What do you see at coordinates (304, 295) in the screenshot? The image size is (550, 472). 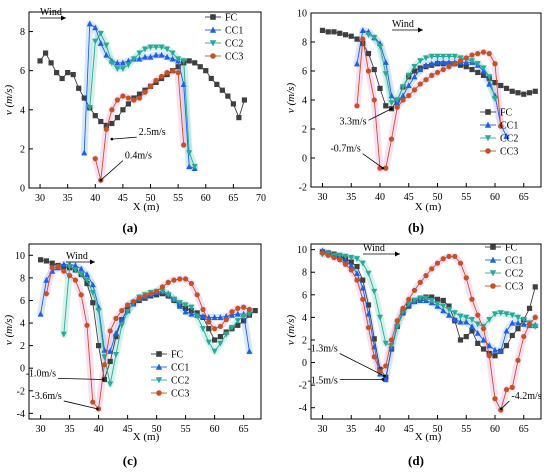 I see `y-tick-label: 6` at bounding box center [304, 295].